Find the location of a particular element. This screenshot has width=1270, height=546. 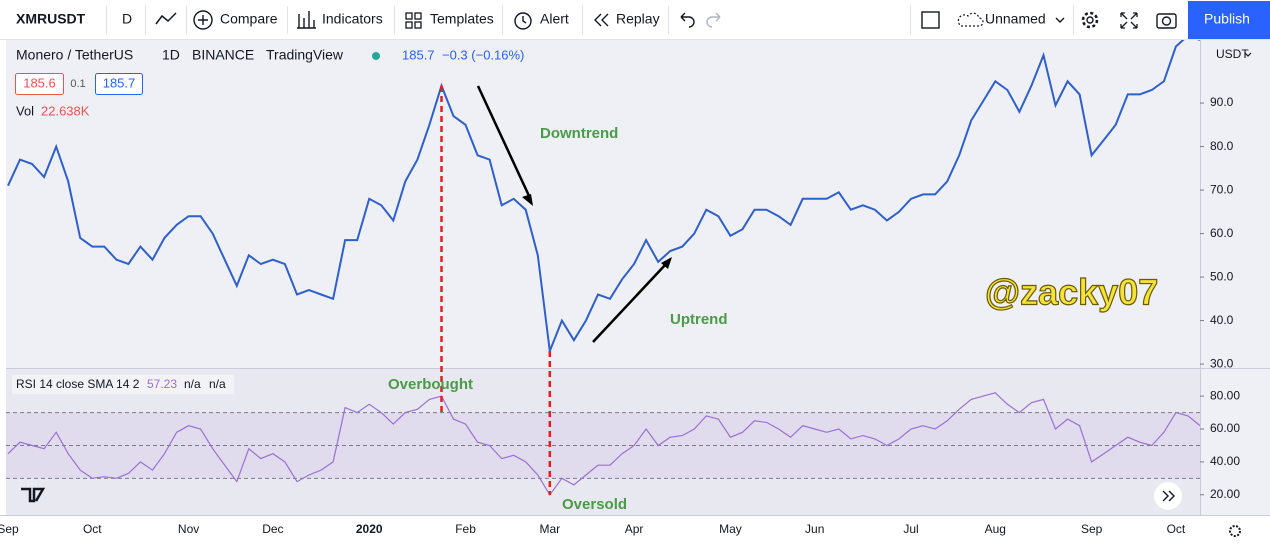

y-tick-label: 60.0 is located at coordinates (1222, 233).